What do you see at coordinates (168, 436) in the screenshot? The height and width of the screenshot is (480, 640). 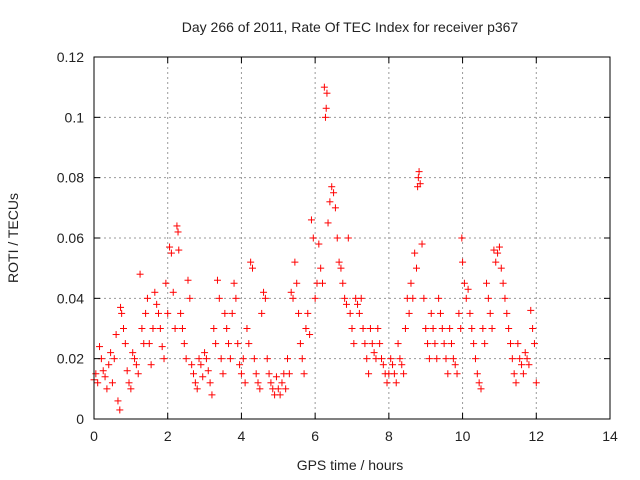 I see `x-tick-label: 2` at bounding box center [168, 436].